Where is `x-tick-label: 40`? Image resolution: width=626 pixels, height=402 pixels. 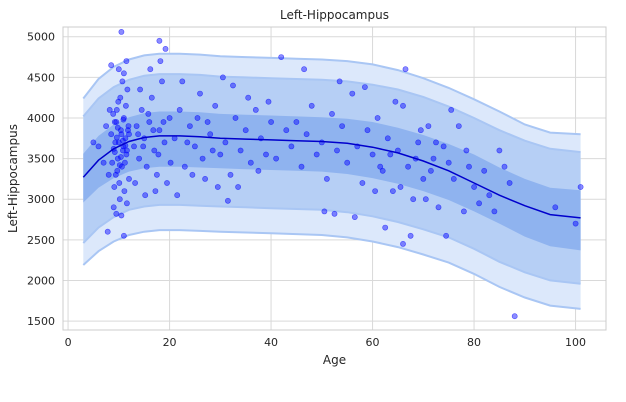 x-tick-label: 40 is located at coordinates (271, 342).